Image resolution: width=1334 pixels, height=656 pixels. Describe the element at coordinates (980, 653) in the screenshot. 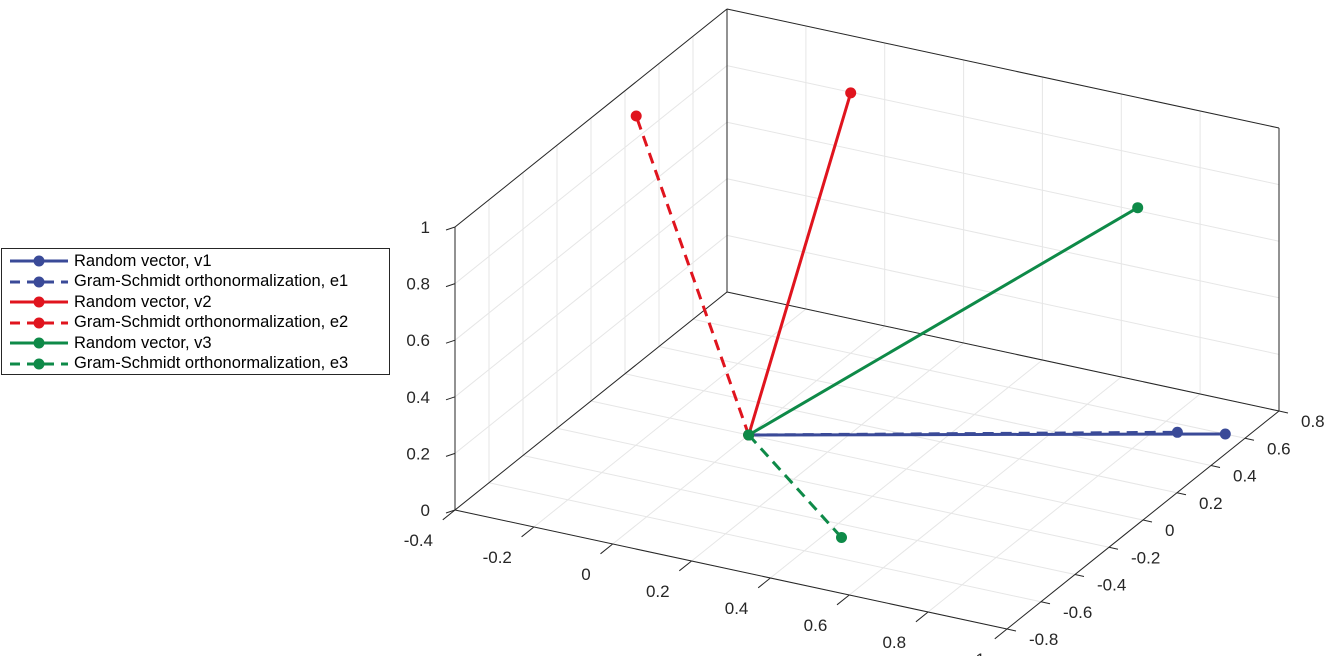

I see `x-tick-label-7: 1` at that location.